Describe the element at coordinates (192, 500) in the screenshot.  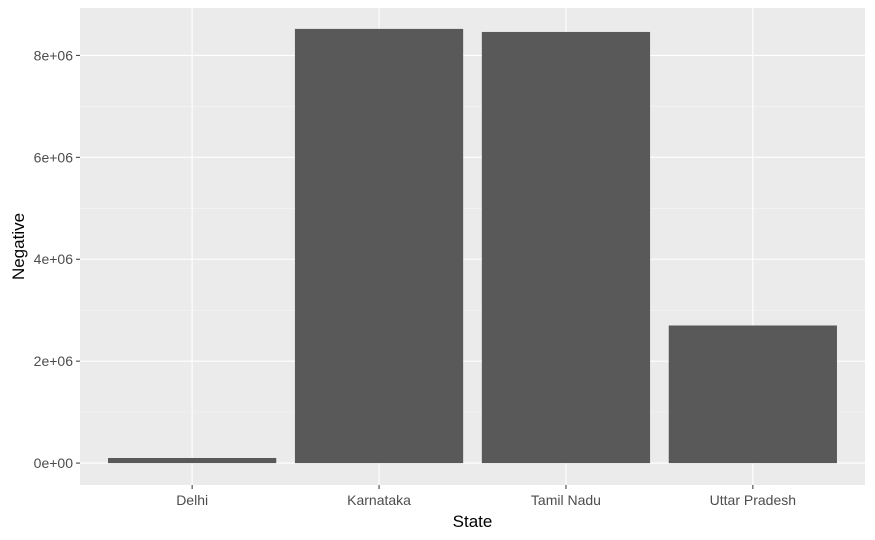
I see `x-tick-label: Delhi` at that location.